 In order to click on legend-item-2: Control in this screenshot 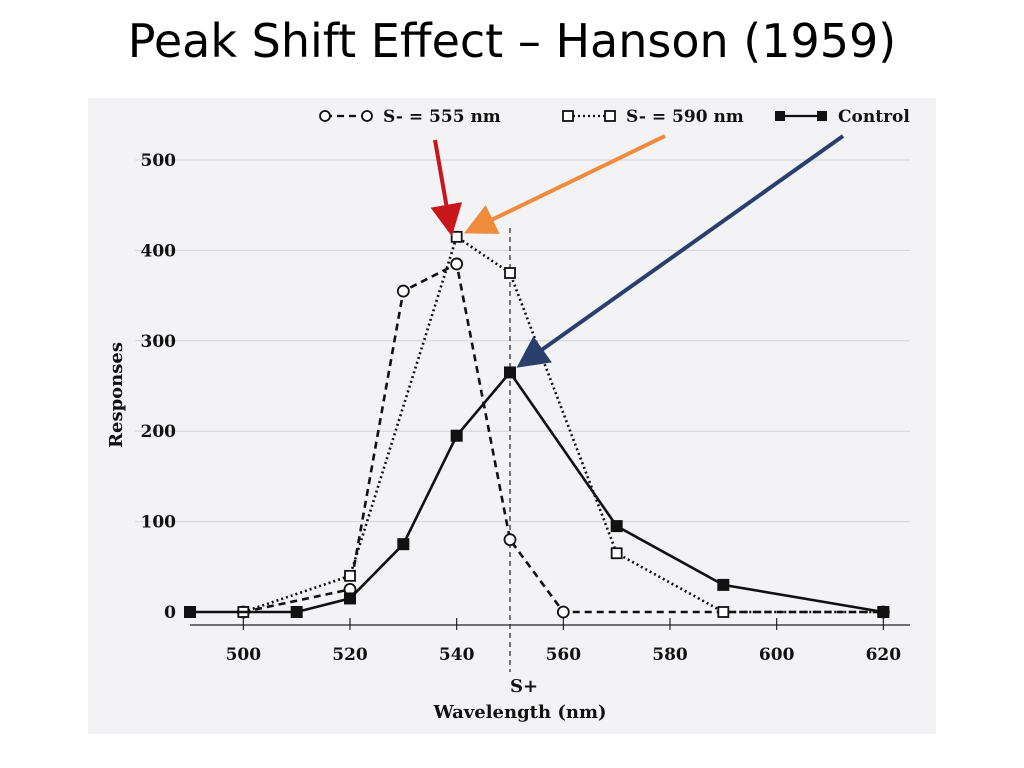, I will do `click(842, 117)`.